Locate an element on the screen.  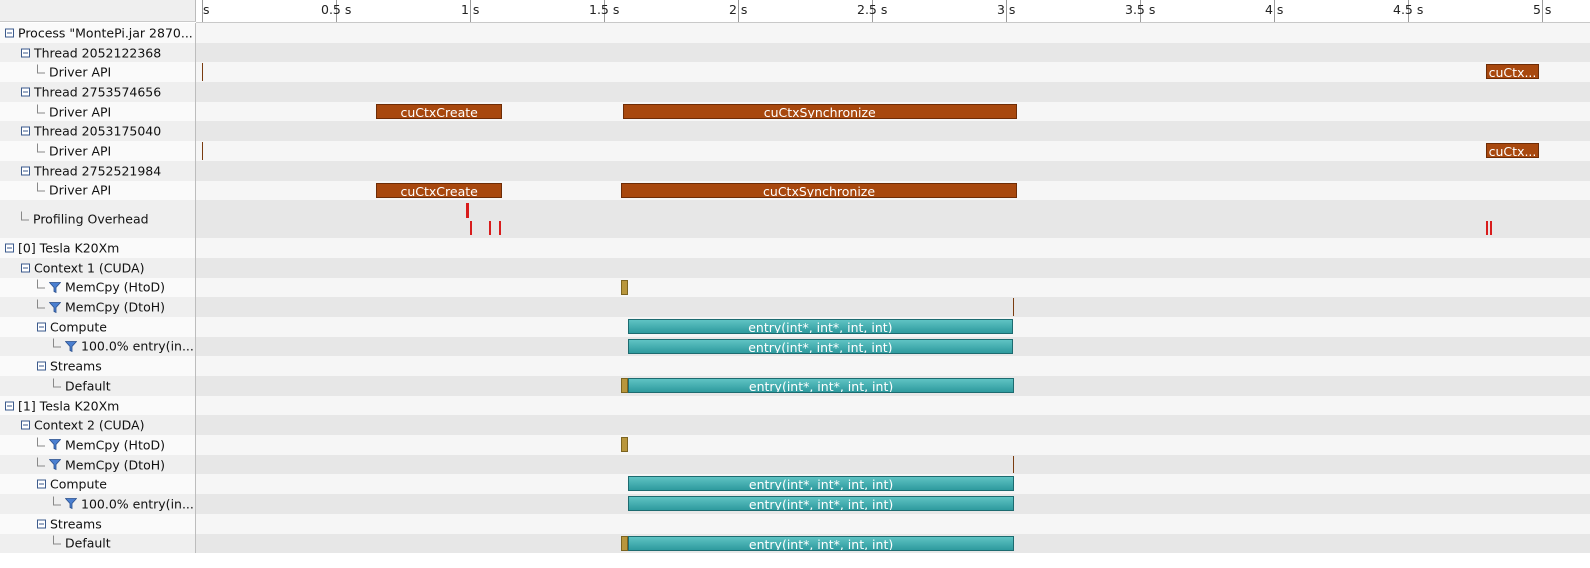
row-label-cell: [0] Tesla K20Xm is located at coordinates (98, 248).